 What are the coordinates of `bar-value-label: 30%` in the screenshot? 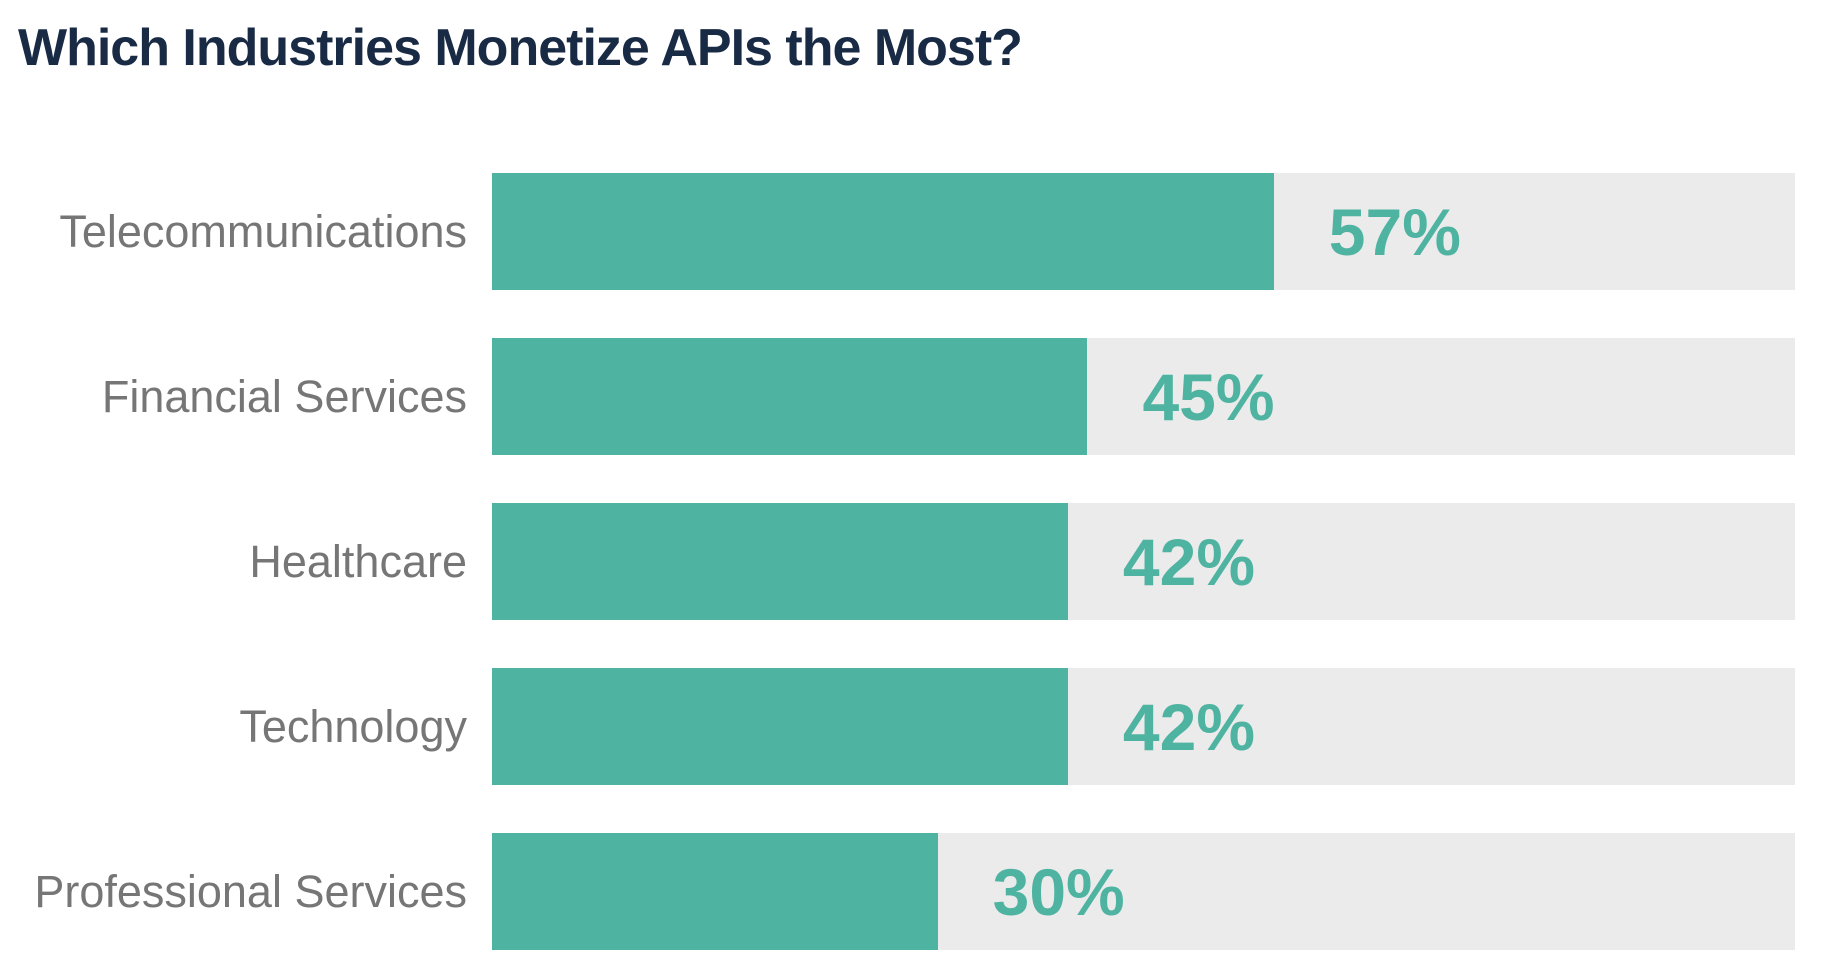 It's located at (1058, 891).